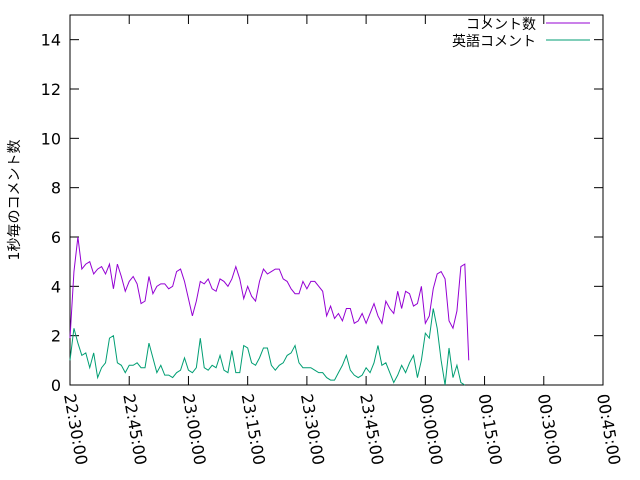  Describe the element at coordinates (501, 25) in the screenshot. I see `legend-label-comments: コメント数` at that location.